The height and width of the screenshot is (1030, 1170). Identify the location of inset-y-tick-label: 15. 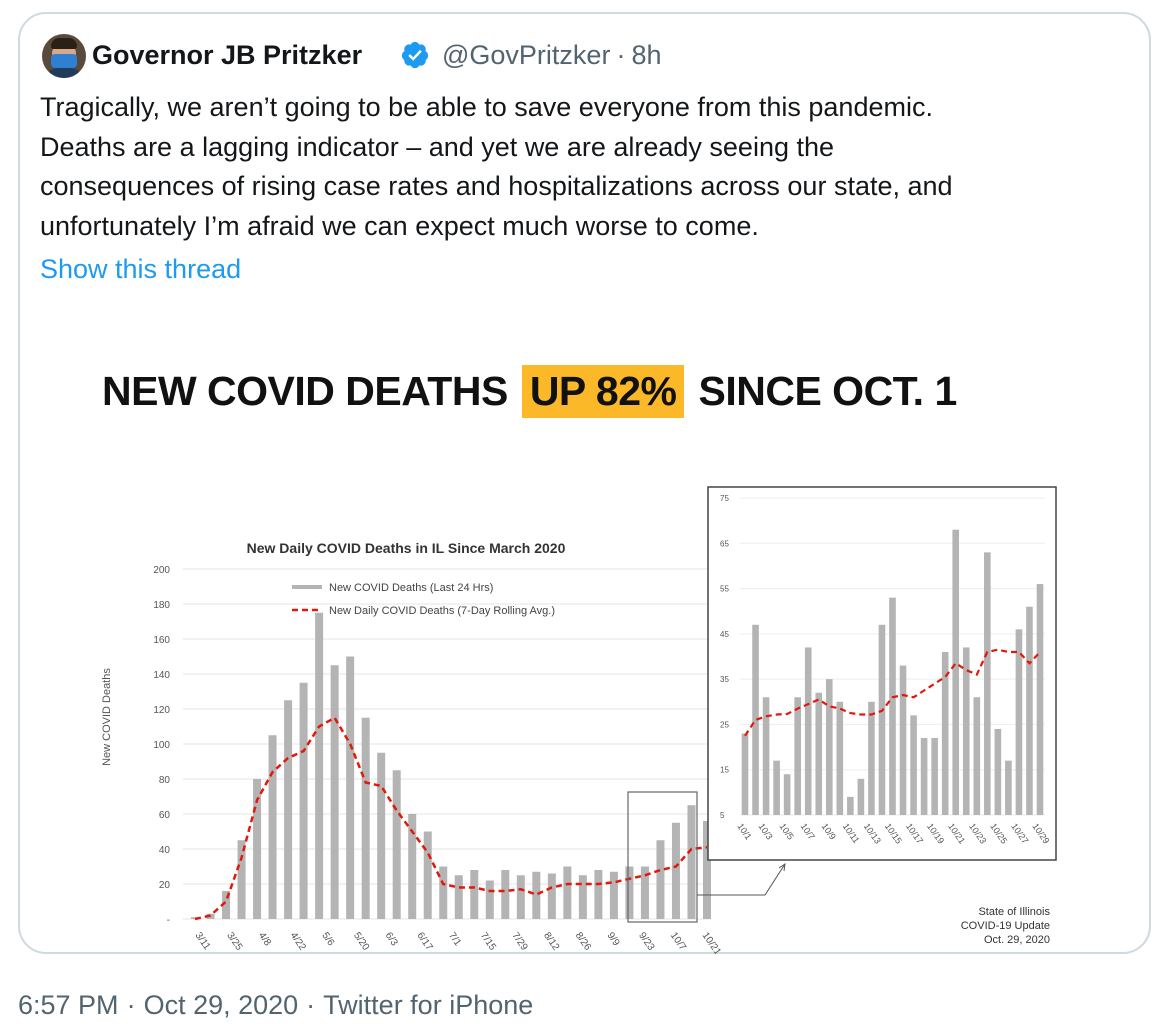
(724, 770).